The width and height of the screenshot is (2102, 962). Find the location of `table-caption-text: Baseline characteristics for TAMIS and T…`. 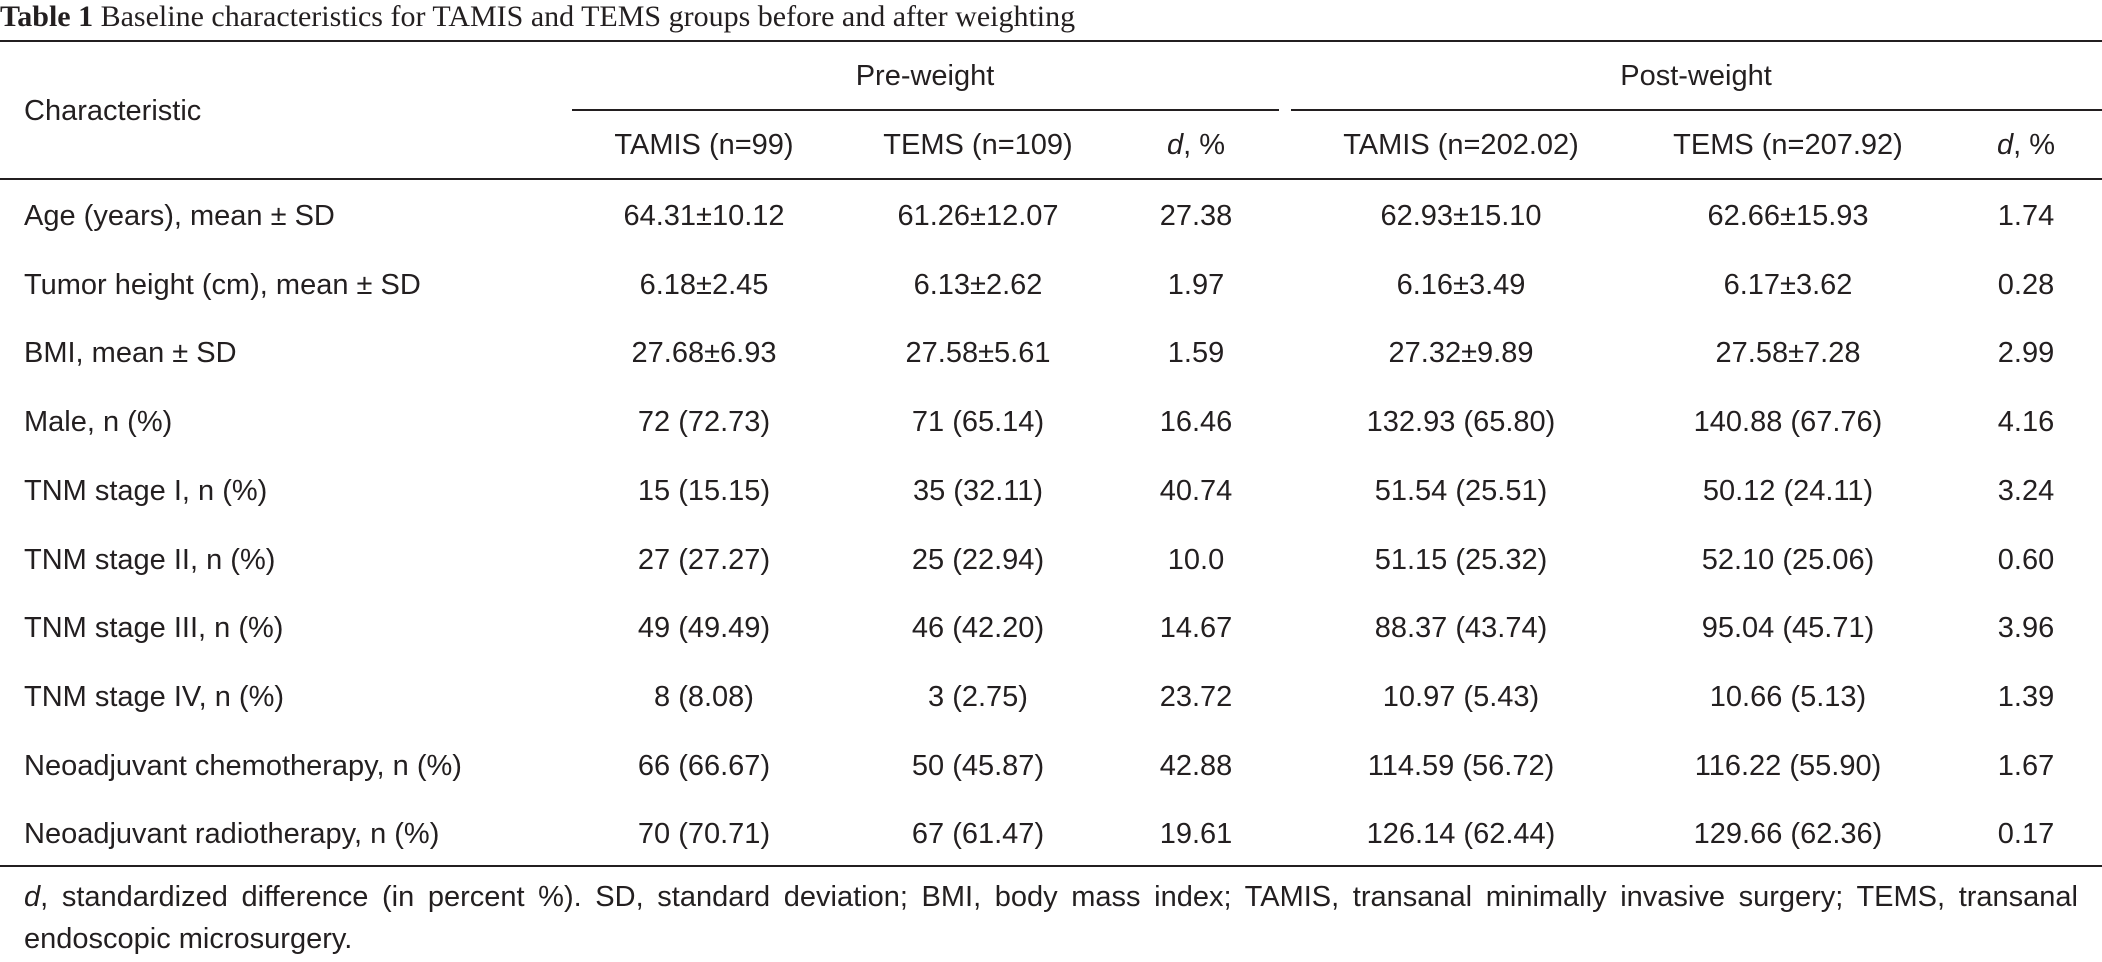

table-caption-text: Baseline characteristics for TAMIS and T… is located at coordinates (588, 16).